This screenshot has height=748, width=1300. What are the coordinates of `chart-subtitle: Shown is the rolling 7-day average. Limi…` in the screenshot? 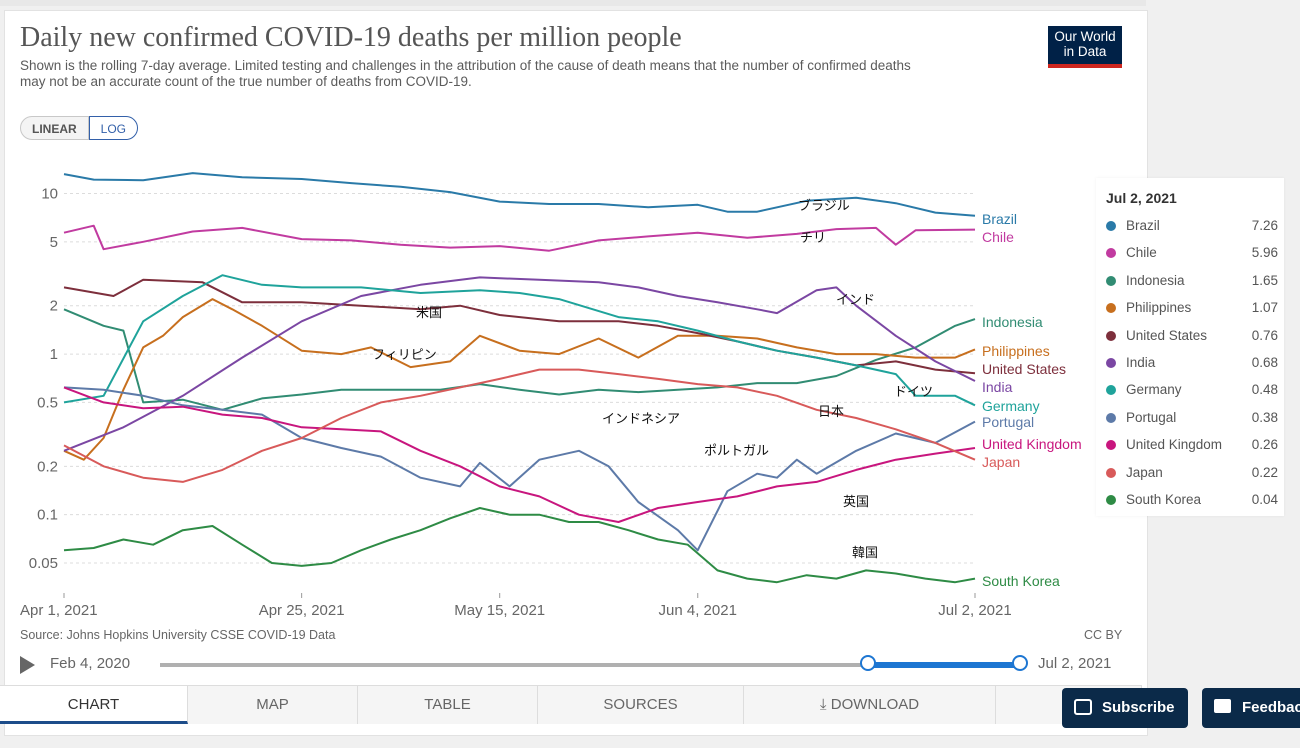 It's located at (465, 73).